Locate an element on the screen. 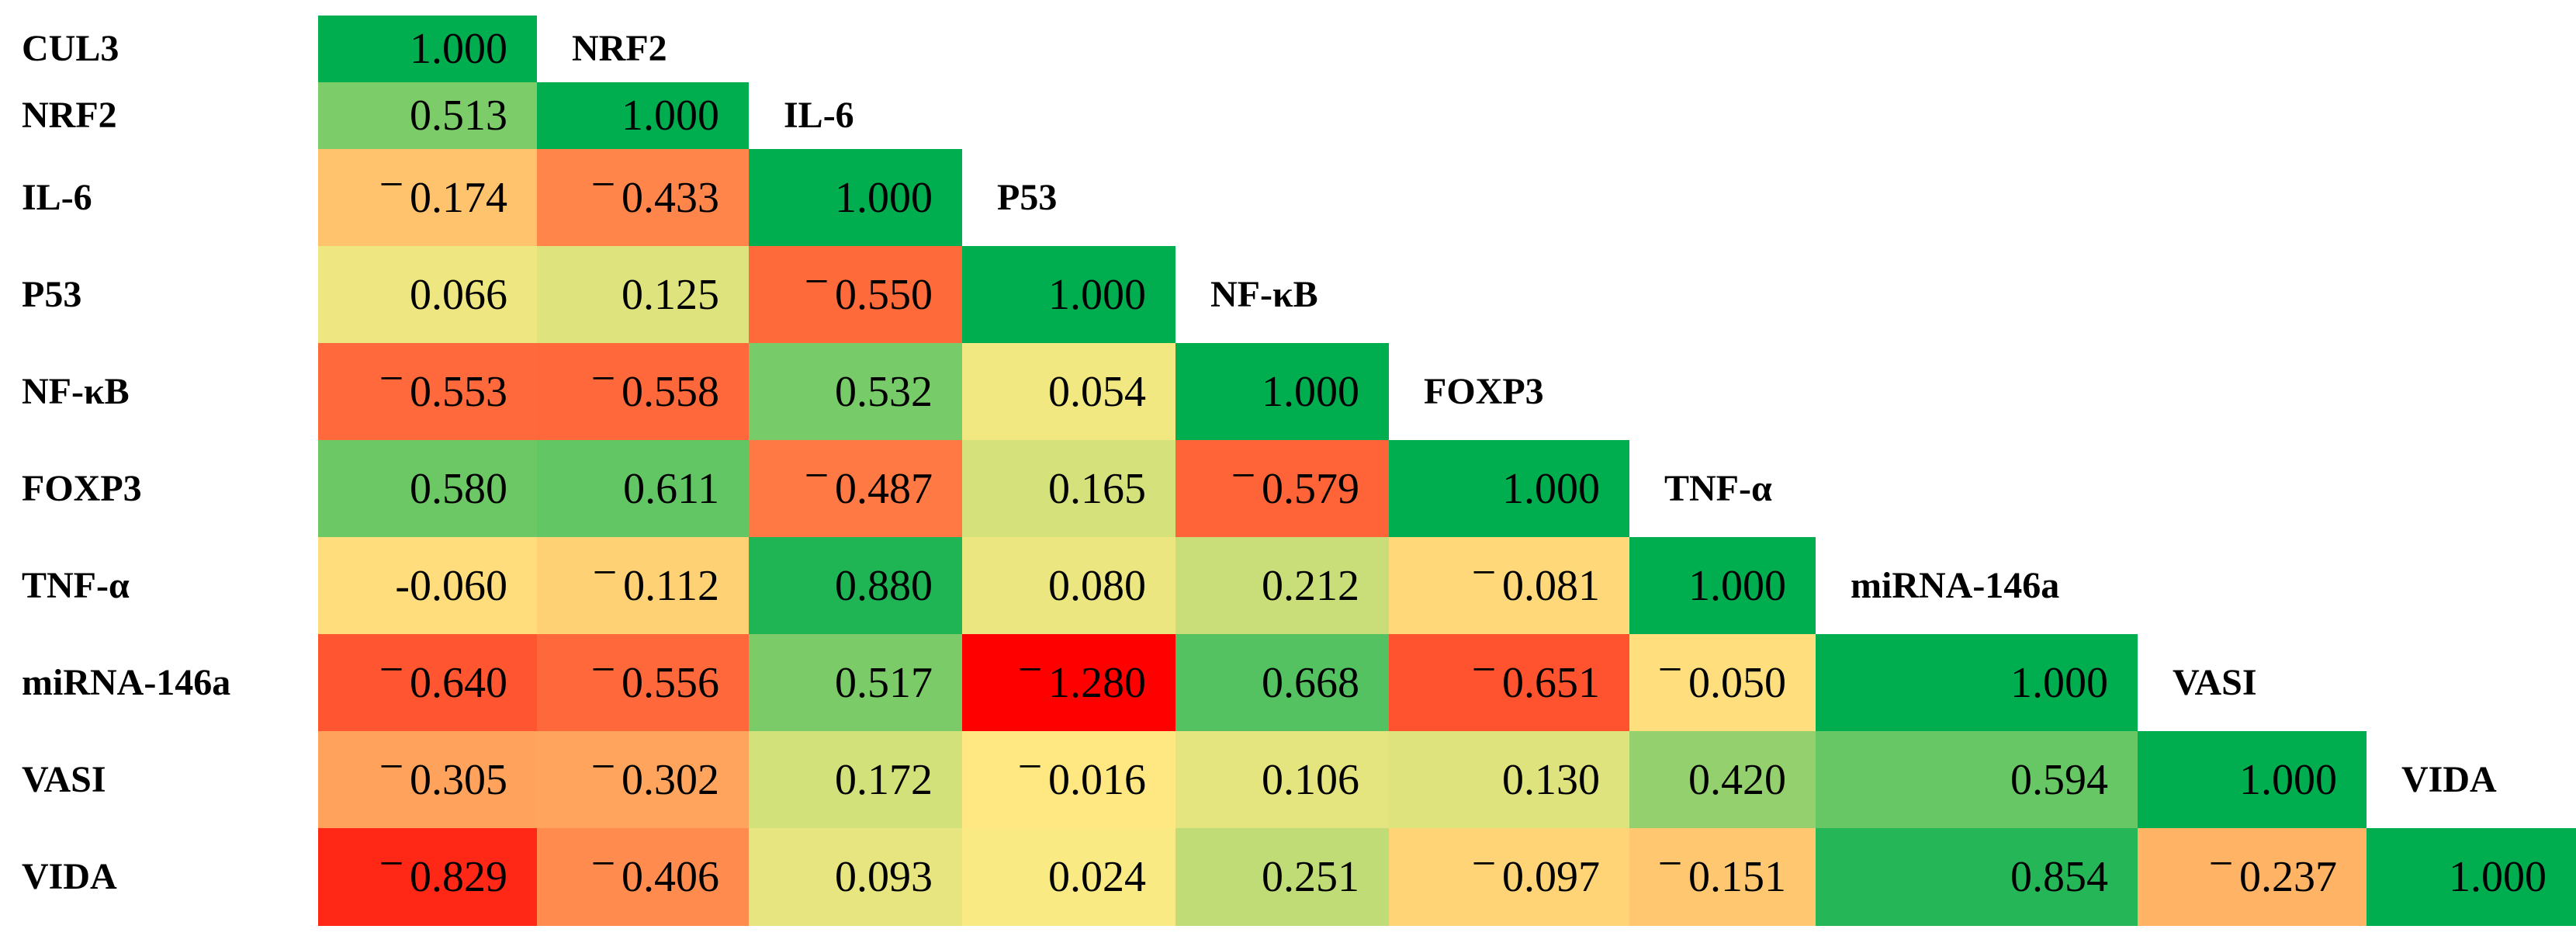  matrix-cell: −0.237 is located at coordinates (2252, 877).